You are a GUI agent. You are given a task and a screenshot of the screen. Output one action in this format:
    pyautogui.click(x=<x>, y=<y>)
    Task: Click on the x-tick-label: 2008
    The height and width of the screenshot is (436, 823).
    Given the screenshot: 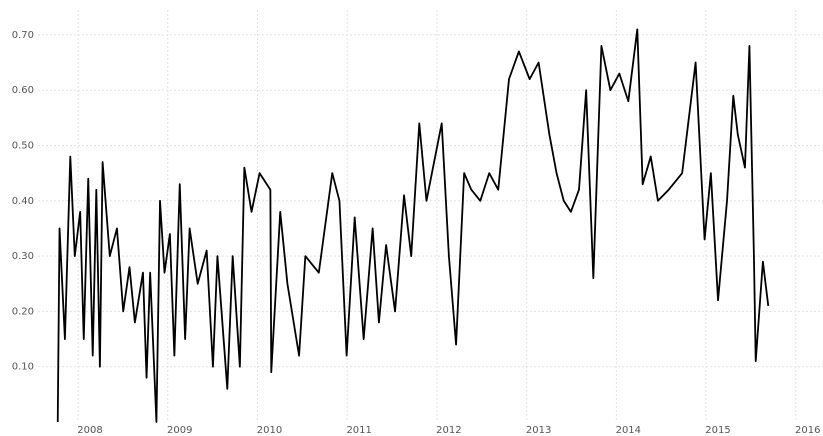 What is the action you would take?
    pyautogui.click(x=89, y=430)
    